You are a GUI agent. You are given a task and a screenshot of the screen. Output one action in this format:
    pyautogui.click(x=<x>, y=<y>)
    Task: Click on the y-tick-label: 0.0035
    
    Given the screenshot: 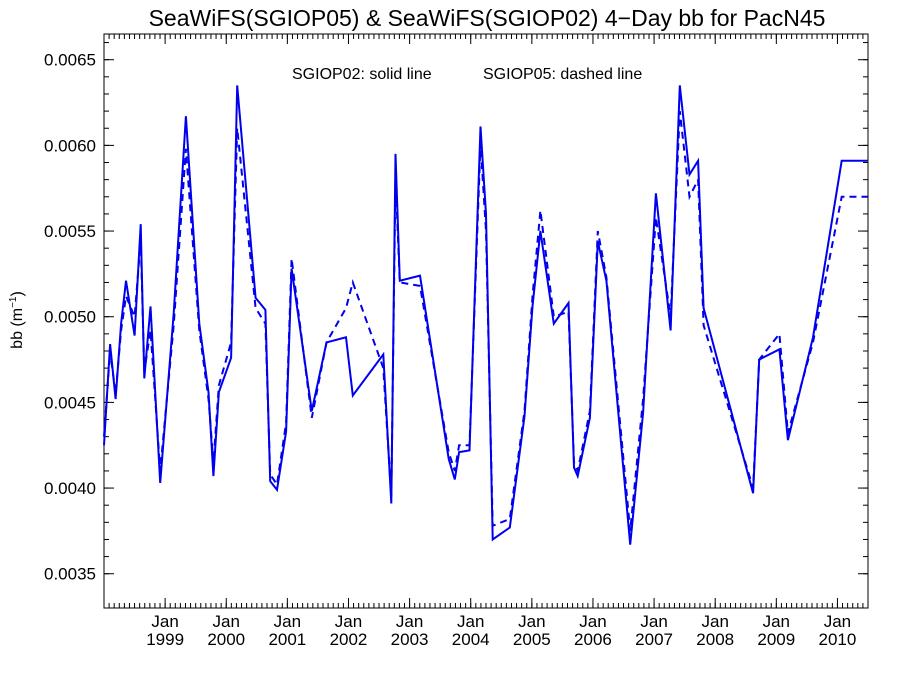 What is the action you would take?
    pyautogui.click(x=70, y=574)
    